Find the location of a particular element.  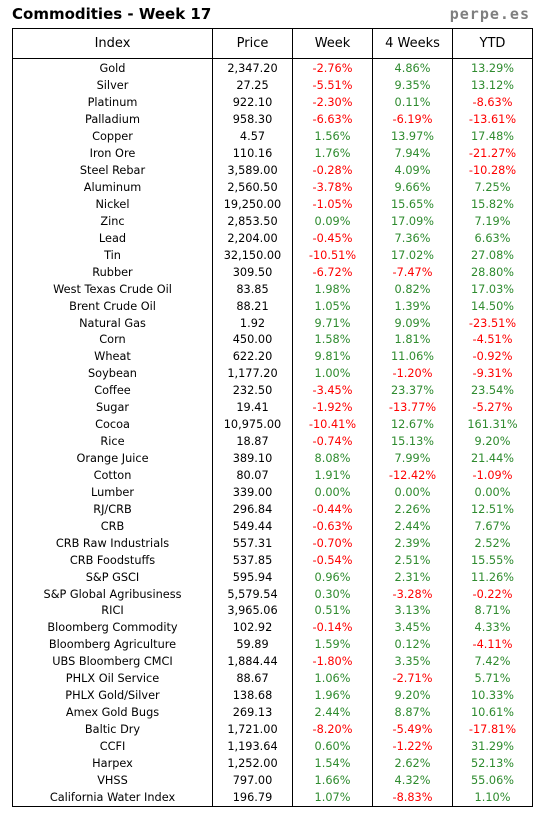

index-cell: West Texas Crude Oil is located at coordinates (112, 290).